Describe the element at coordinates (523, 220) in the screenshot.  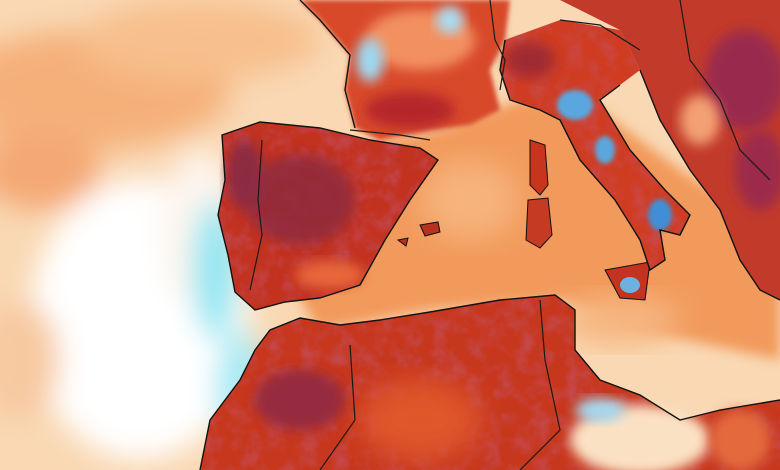
I see `islands` at that location.